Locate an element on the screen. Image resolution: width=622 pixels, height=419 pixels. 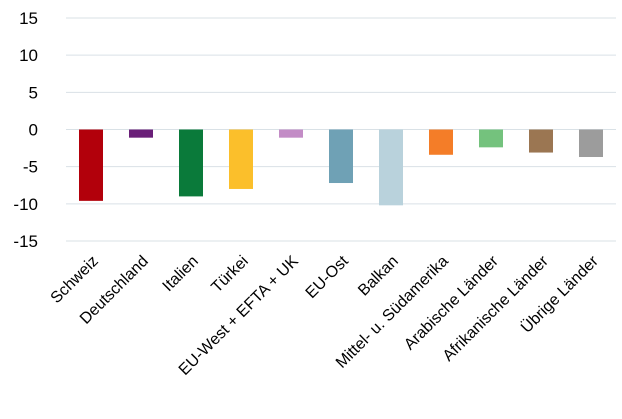
x-category-label: Italien is located at coordinates (181, 274).